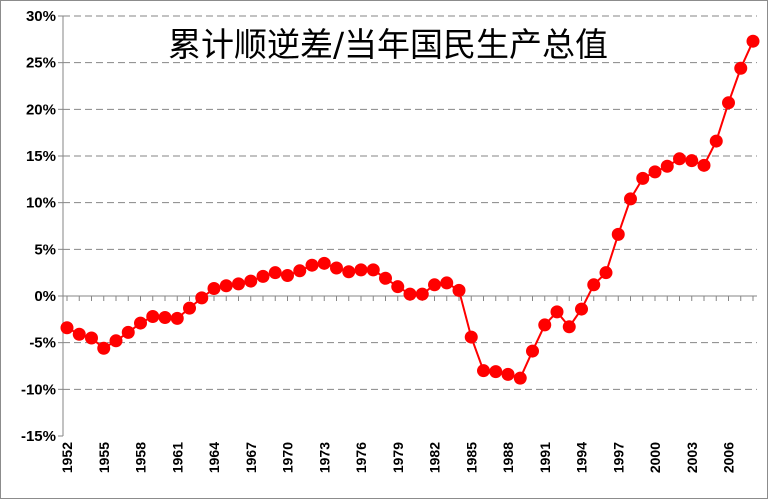  Describe the element at coordinates (177, 457) in the screenshot. I see `x-tick-label: 1961` at that location.